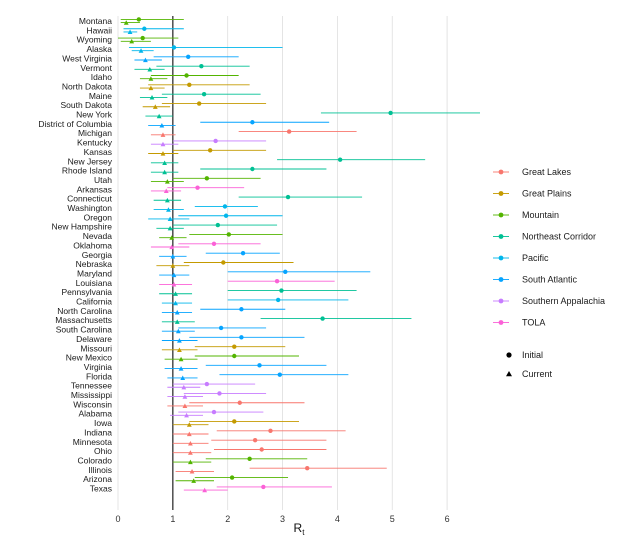  I want to click on state-label: Alabama, so click(95, 414).